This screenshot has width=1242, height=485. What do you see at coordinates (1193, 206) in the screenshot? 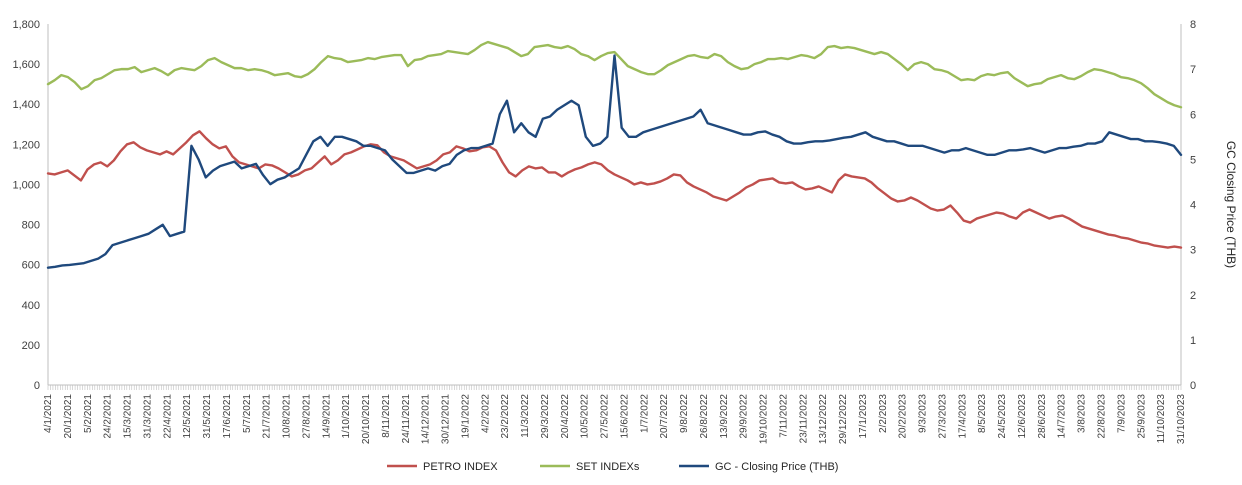
I see `right-tick-label: 4` at bounding box center [1193, 206].